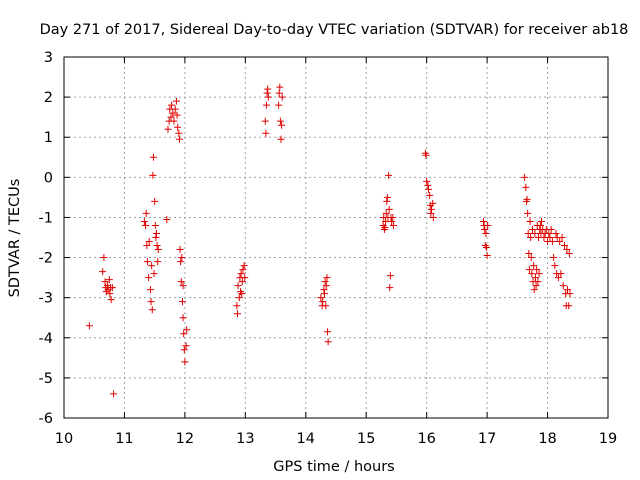  What do you see at coordinates (46, 218) in the screenshot?
I see `y-tick-label: -1` at bounding box center [46, 218].